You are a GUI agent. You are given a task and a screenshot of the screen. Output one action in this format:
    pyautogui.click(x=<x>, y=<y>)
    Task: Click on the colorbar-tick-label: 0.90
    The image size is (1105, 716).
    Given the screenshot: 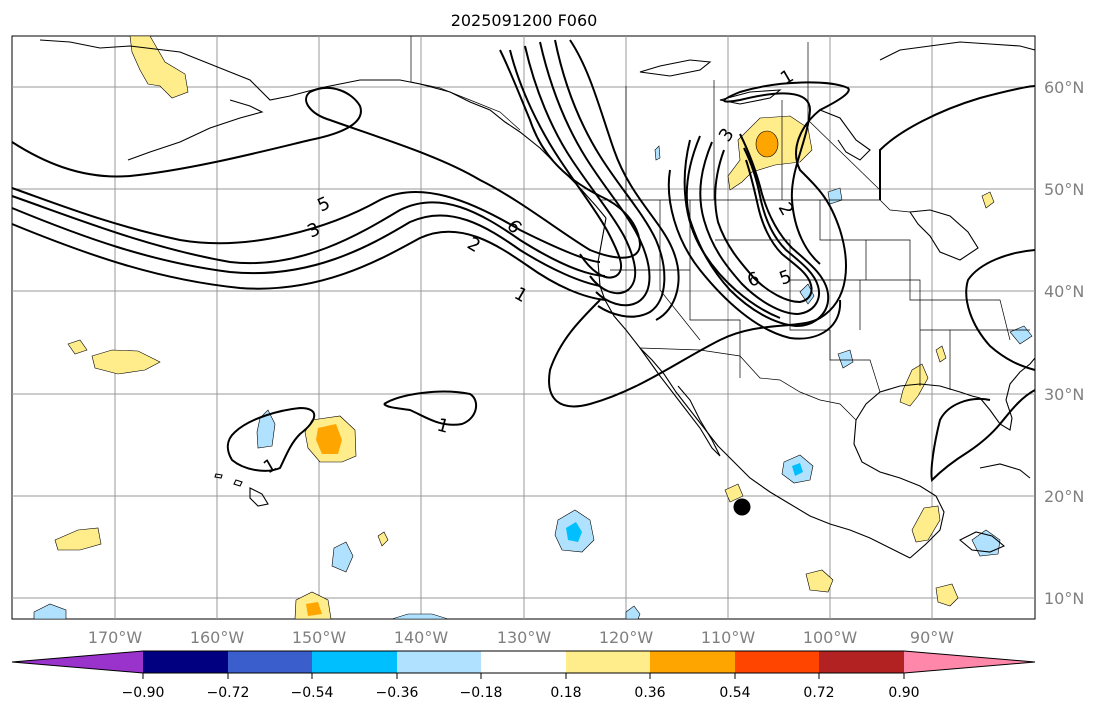 What is the action you would take?
    pyautogui.click(x=903, y=693)
    